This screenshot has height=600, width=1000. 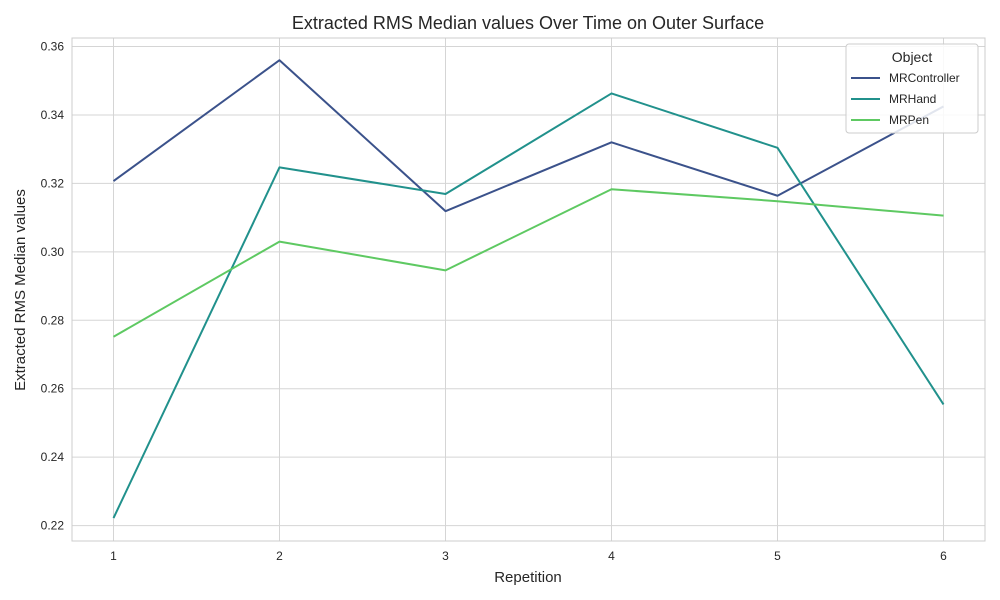 What do you see at coordinates (912, 57) in the screenshot?
I see `legend-title: Object` at bounding box center [912, 57].